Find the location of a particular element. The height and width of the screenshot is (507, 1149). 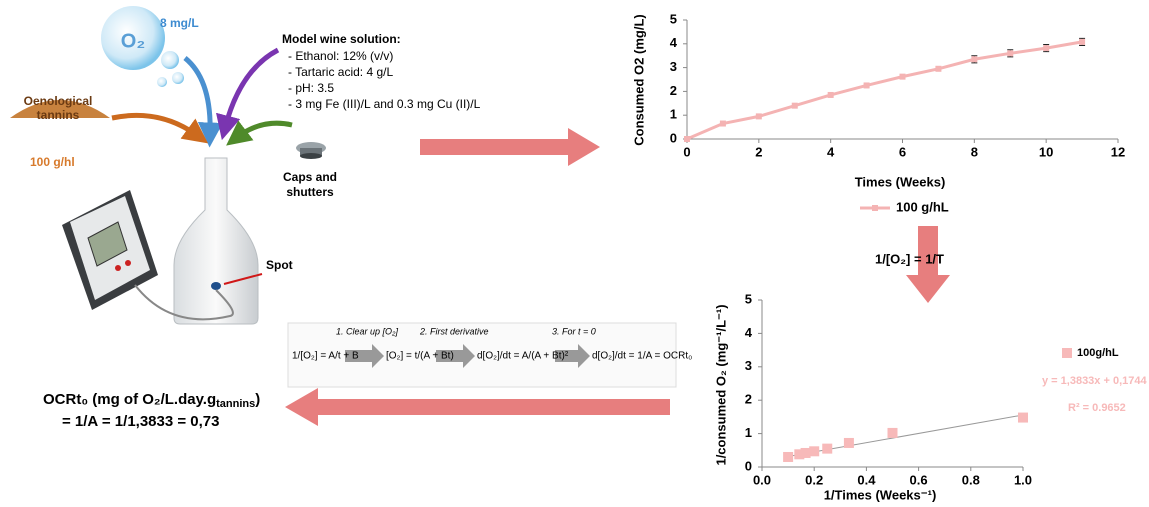

result-main: OCRt₀ (mg of O₂/L.day.g is located at coordinates (129, 399).